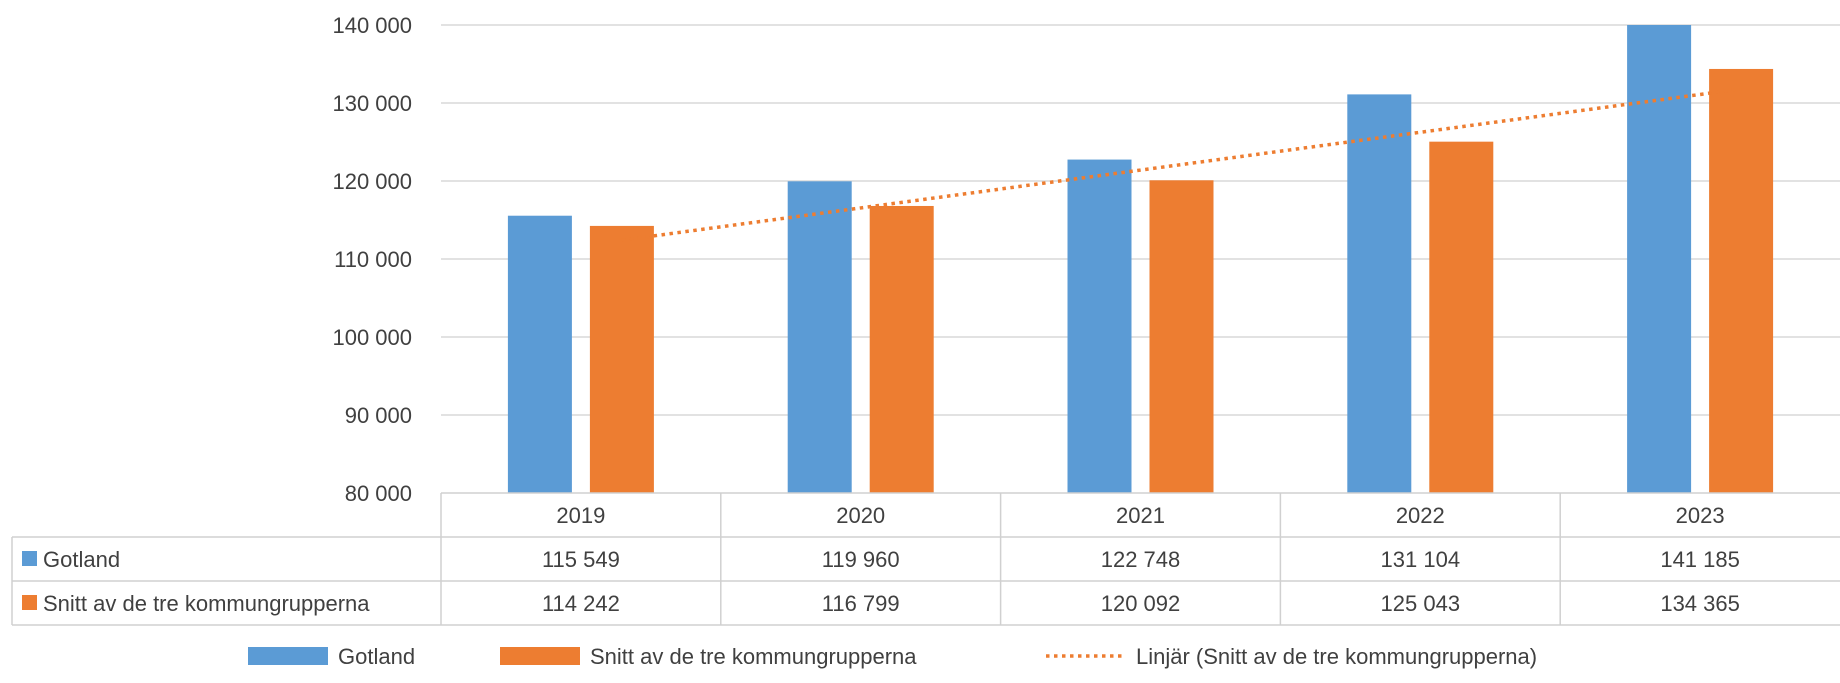 The image size is (1840, 683). Describe the element at coordinates (1420, 515) in the screenshot. I see `category-label: 2022` at that location.